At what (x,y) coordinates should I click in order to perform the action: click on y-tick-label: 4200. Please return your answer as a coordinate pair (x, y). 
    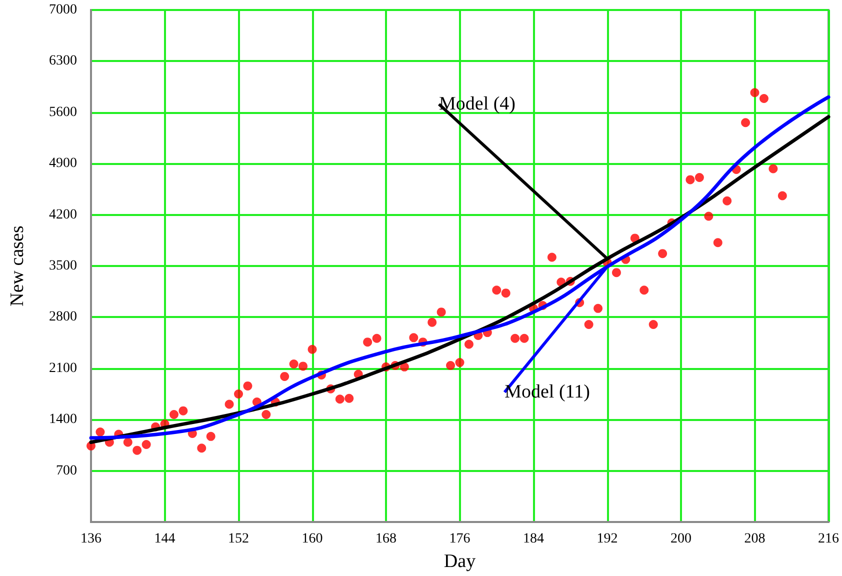
    Looking at the image, I should click on (63, 214).